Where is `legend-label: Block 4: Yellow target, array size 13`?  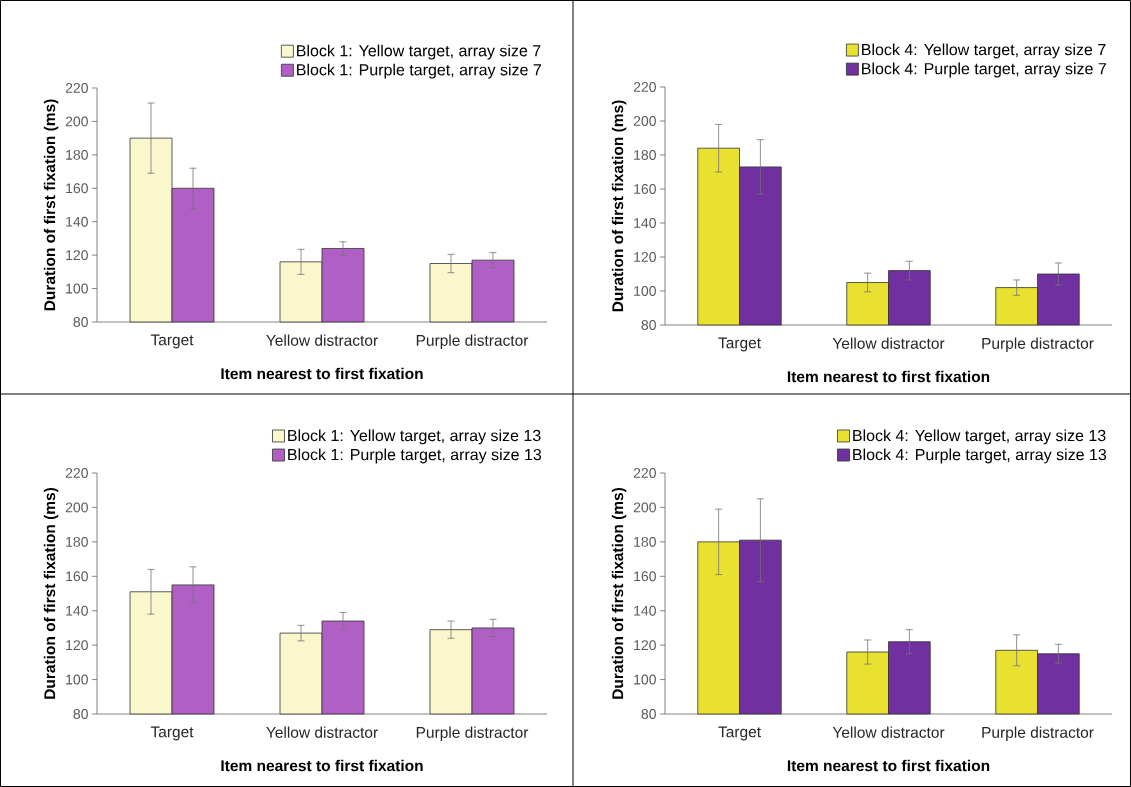 legend-label: Block 4: Yellow target, array size 13 is located at coordinates (979, 437).